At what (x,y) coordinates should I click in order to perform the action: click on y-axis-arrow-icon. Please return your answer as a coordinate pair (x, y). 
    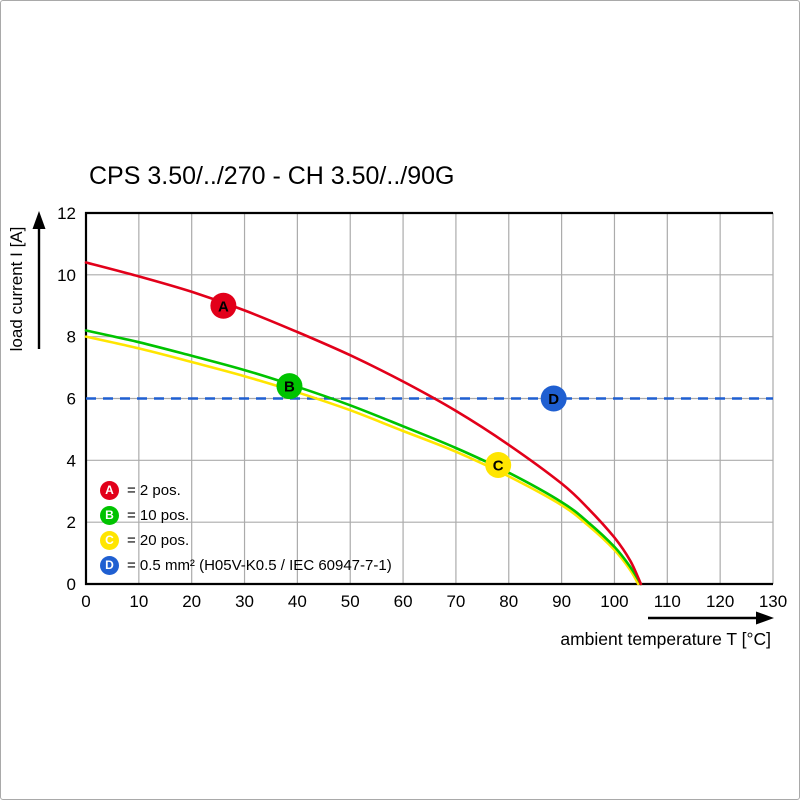
    Looking at the image, I should click on (39, 220).